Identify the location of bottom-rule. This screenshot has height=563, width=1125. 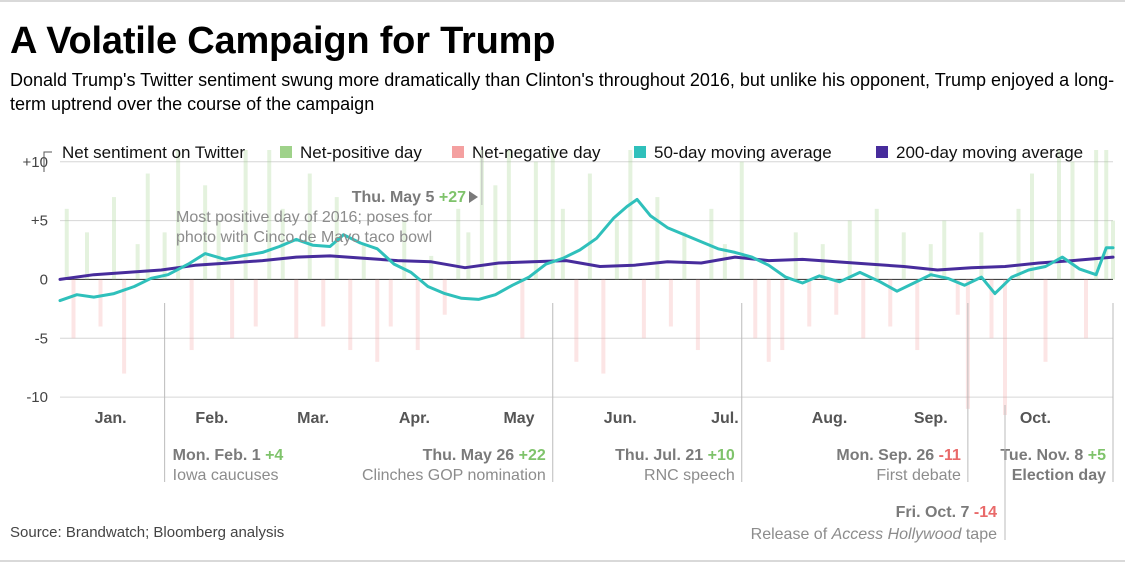
(562, 561).